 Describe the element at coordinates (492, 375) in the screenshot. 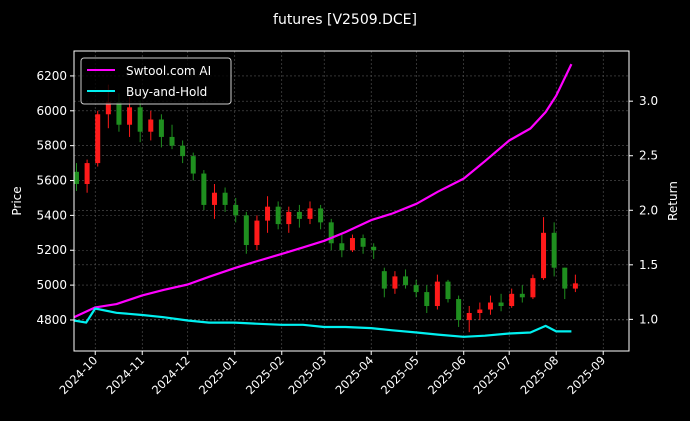

I see `x-tick-label: 2025-07` at that location.